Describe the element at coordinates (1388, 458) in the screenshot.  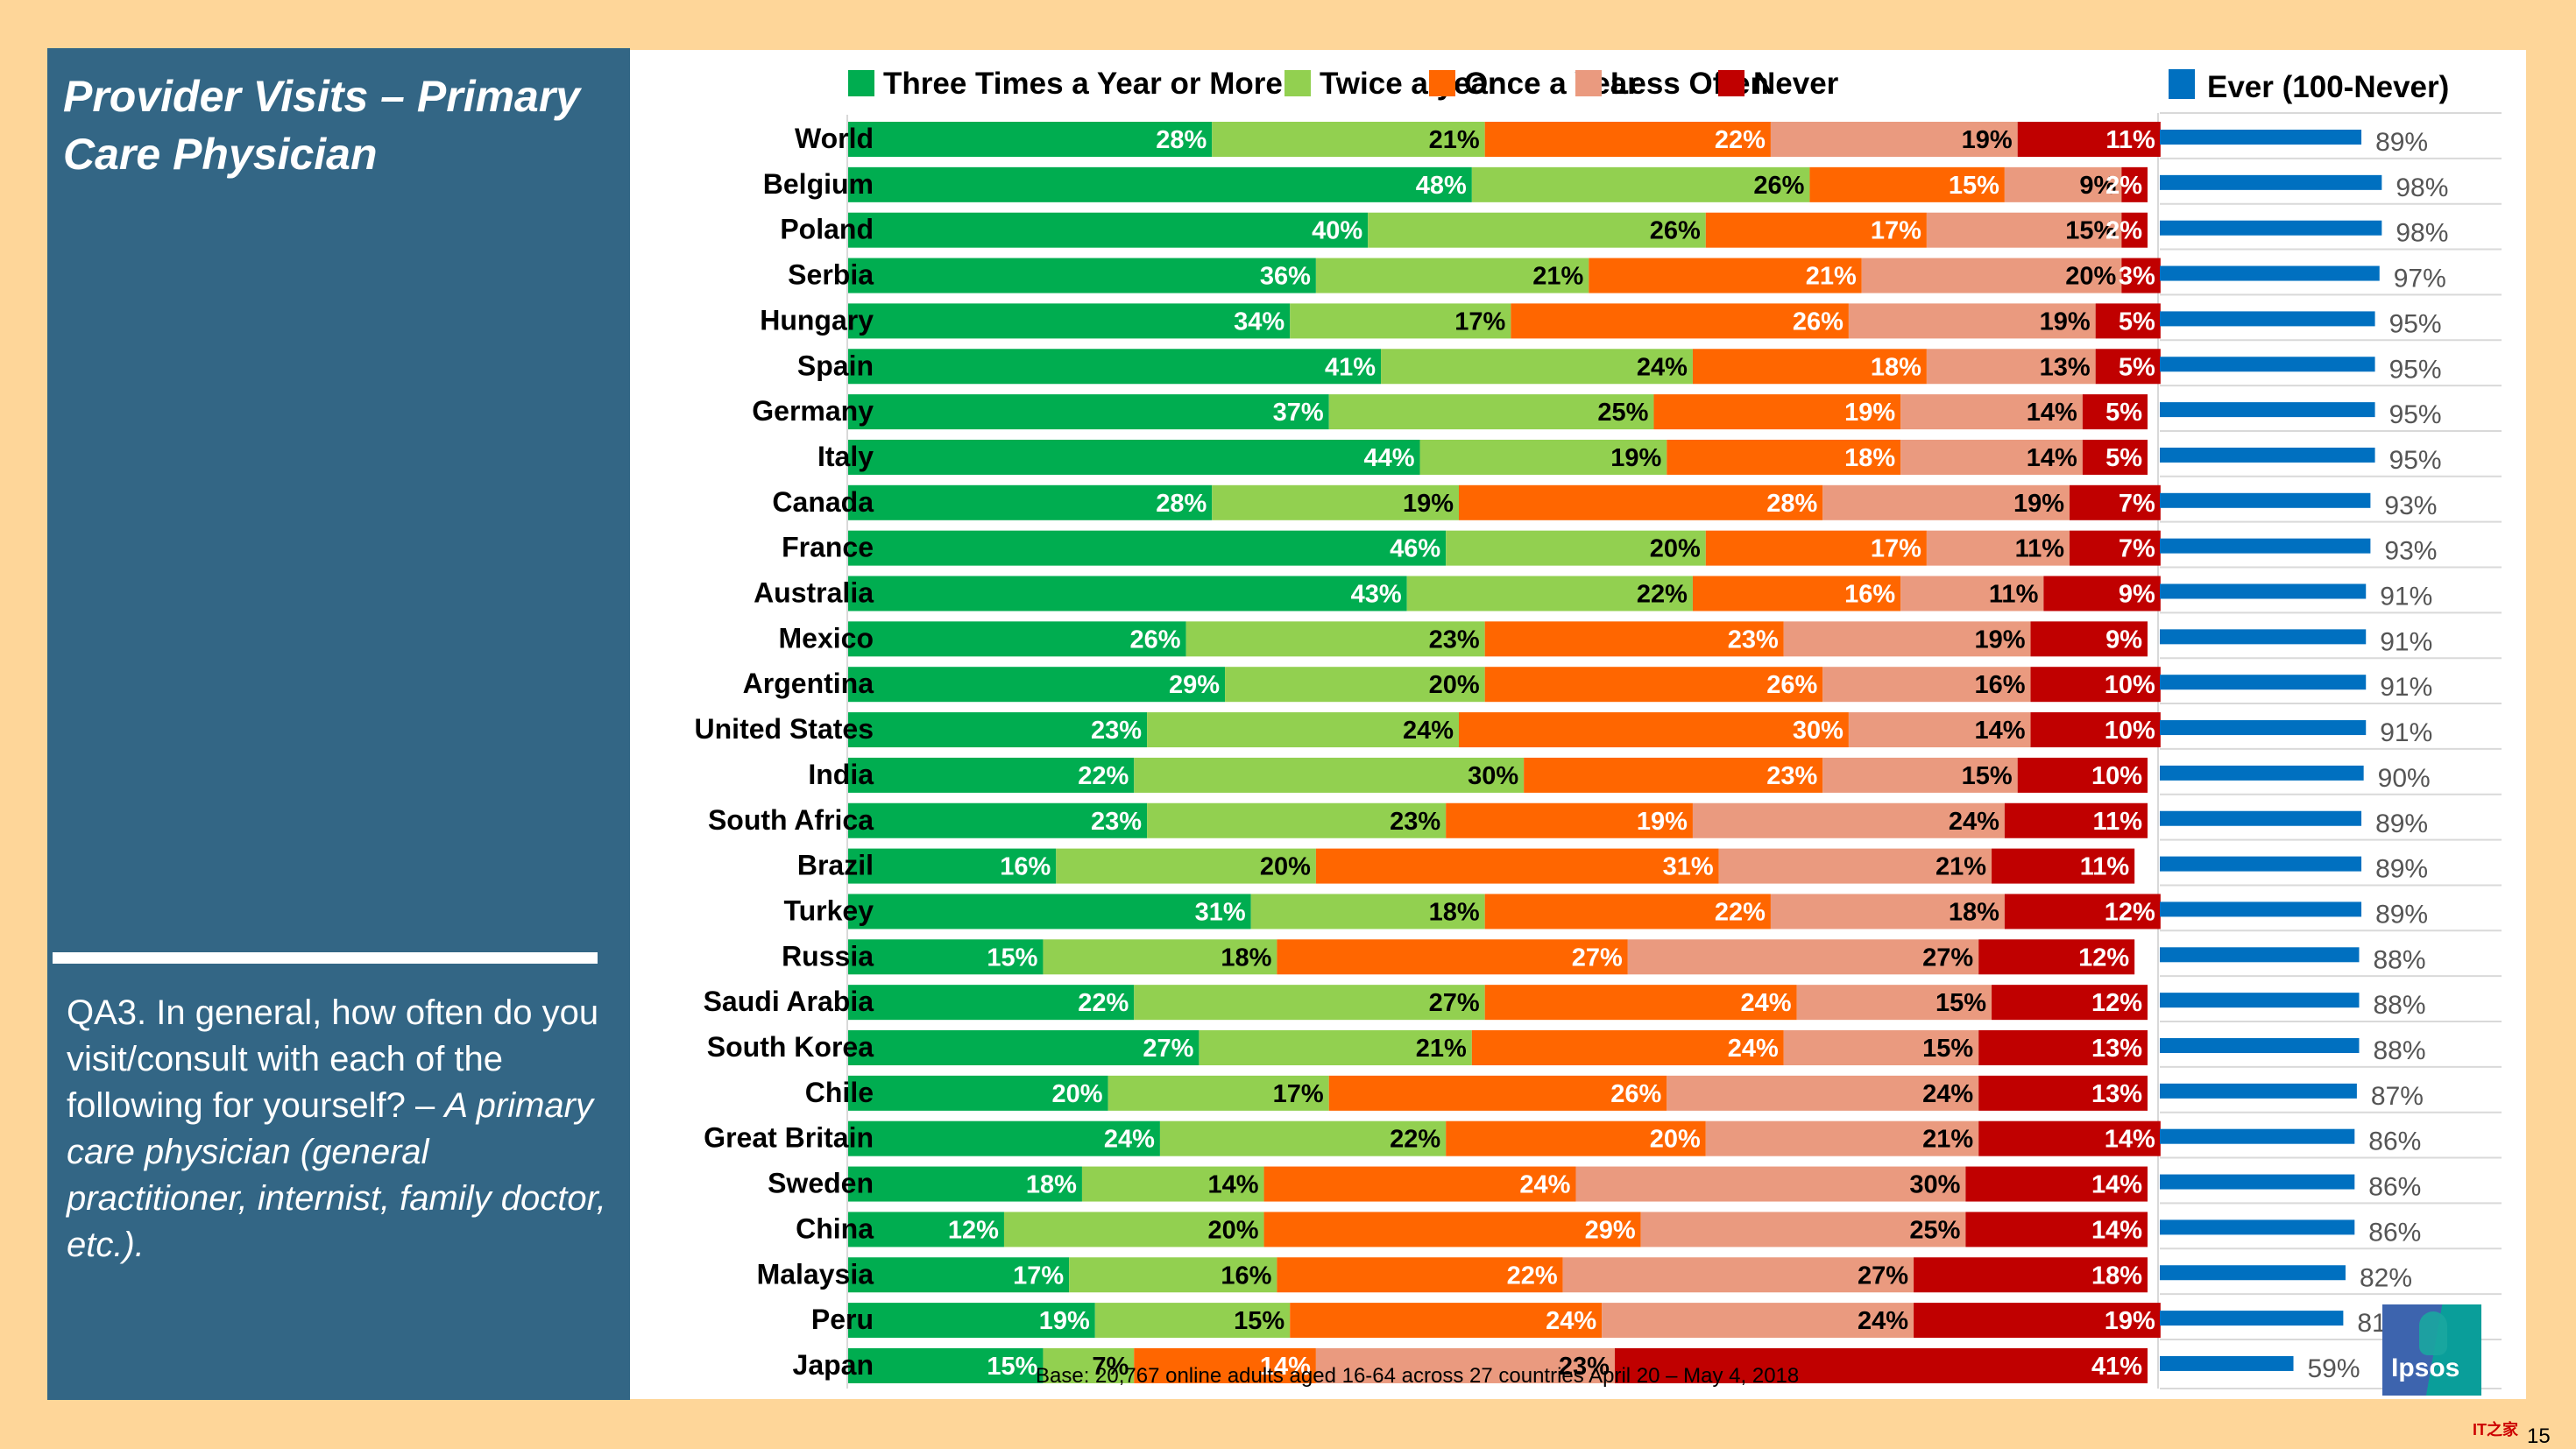
I see `segment-value-label: 44%` at that location.